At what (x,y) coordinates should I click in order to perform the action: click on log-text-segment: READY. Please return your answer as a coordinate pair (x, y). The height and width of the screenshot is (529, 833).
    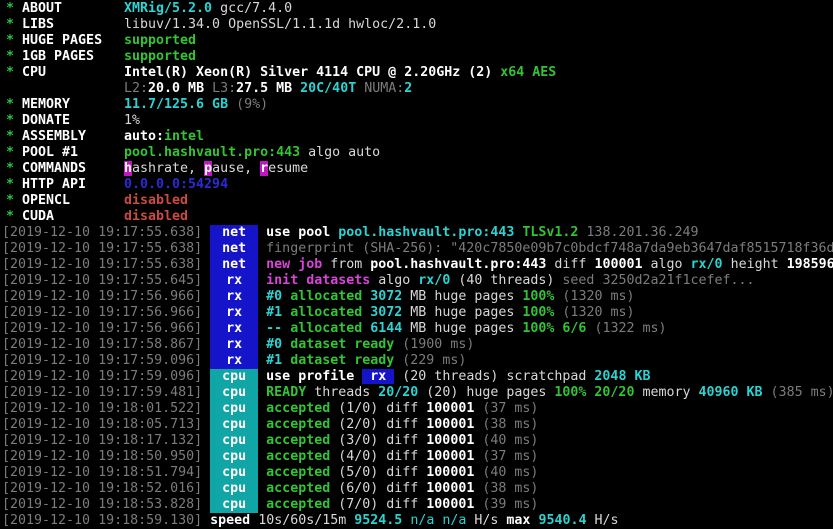
    Looking at the image, I should click on (286, 392).